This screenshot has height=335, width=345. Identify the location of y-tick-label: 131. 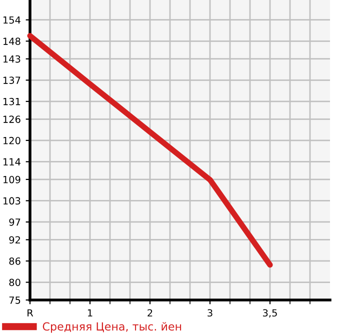
(11, 102).